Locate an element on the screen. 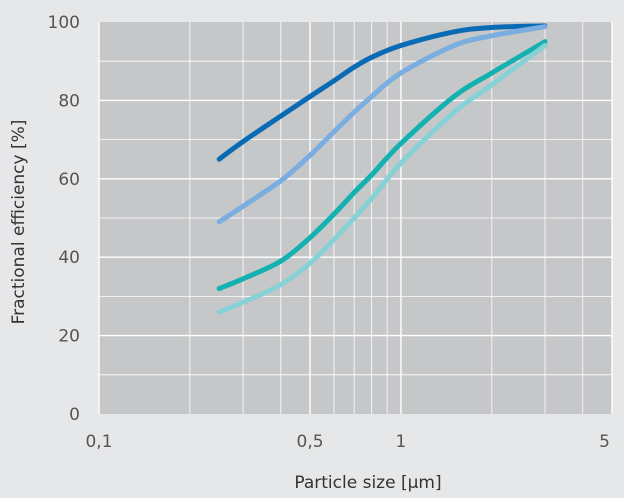 The height and width of the screenshot is (498, 624). x-tick-labels: 0,1 0,5 1 5 is located at coordinates (347, 442).